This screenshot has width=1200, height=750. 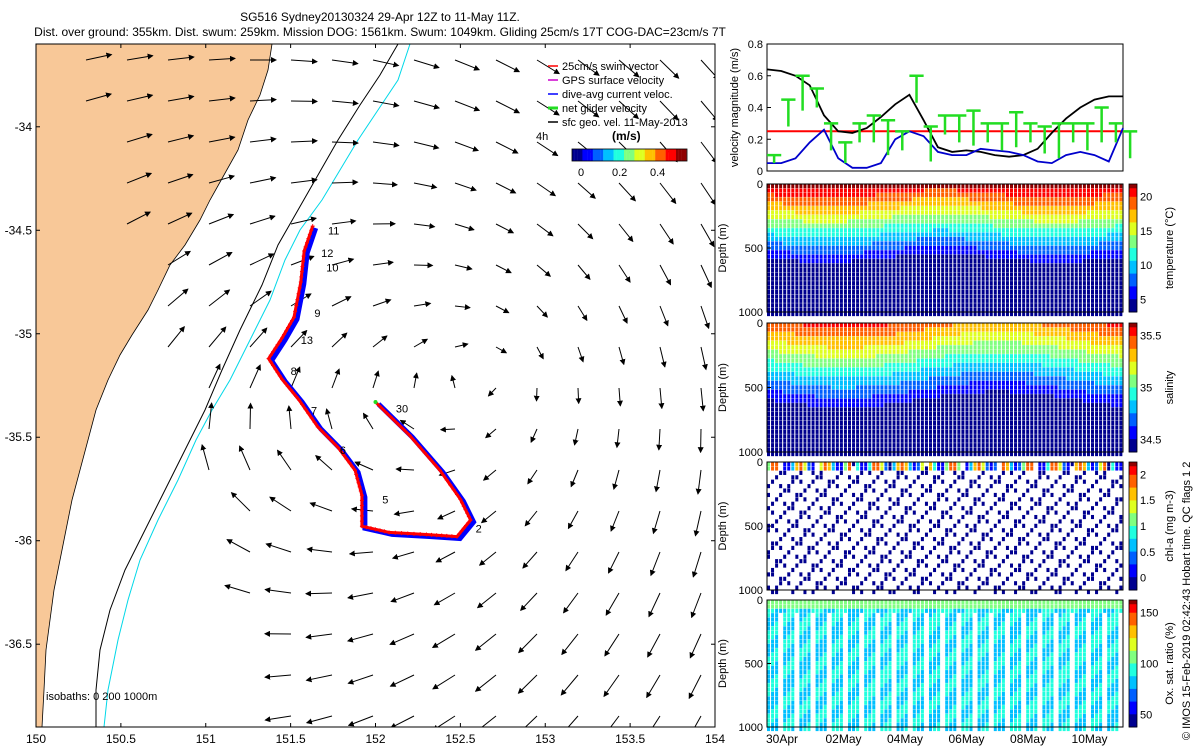 What do you see at coordinates (1143, 579) in the screenshot?
I see `panel-colorbar-tick: 0` at bounding box center [1143, 579].